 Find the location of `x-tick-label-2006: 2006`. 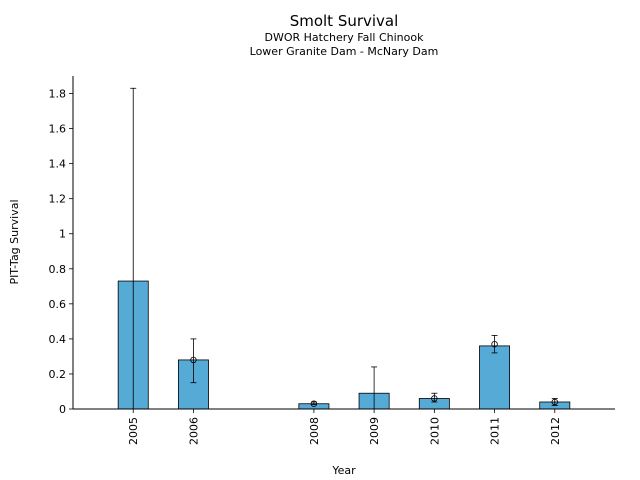

x-tick-label-2006: 2006 is located at coordinates (193, 431).